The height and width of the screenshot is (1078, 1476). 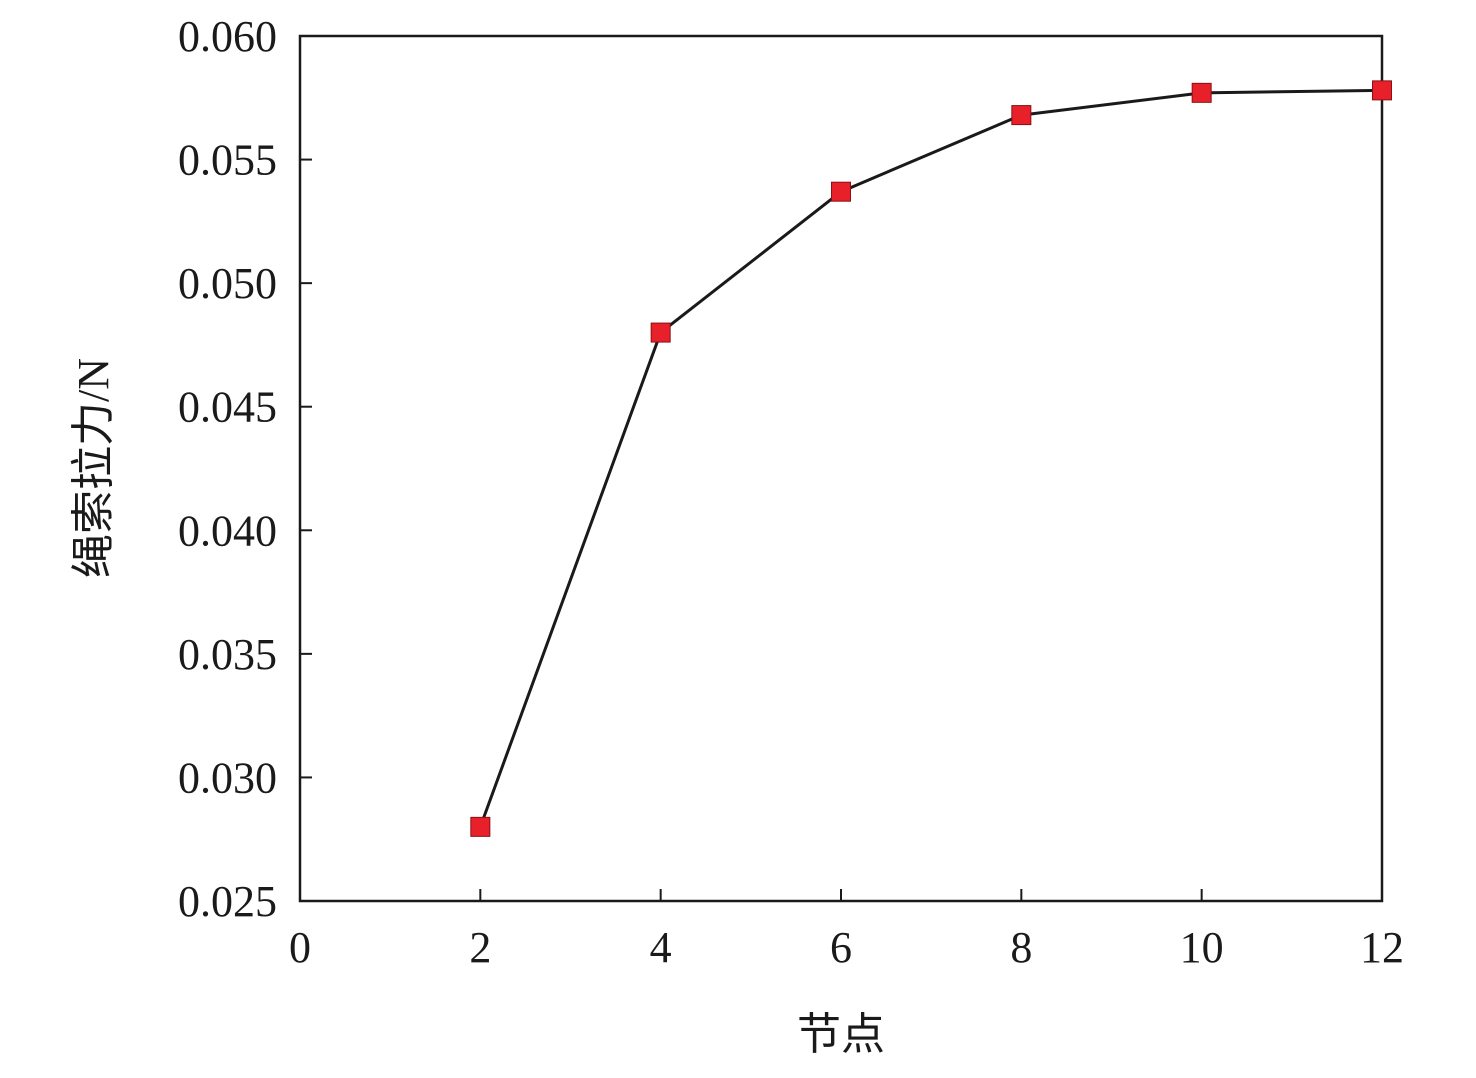 What do you see at coordinates (1202, 947) in the screenshot?
I see `x-tick-label: 10` at bounding box center [1202, 947].